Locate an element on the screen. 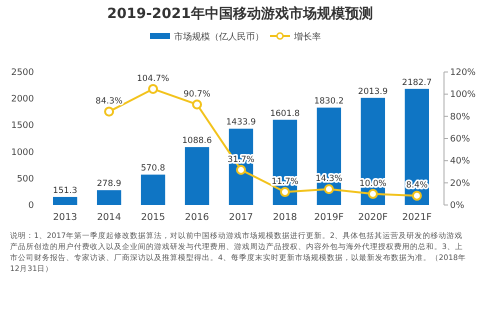  y-tick-label: 500 is located at coordinates (25, 179).